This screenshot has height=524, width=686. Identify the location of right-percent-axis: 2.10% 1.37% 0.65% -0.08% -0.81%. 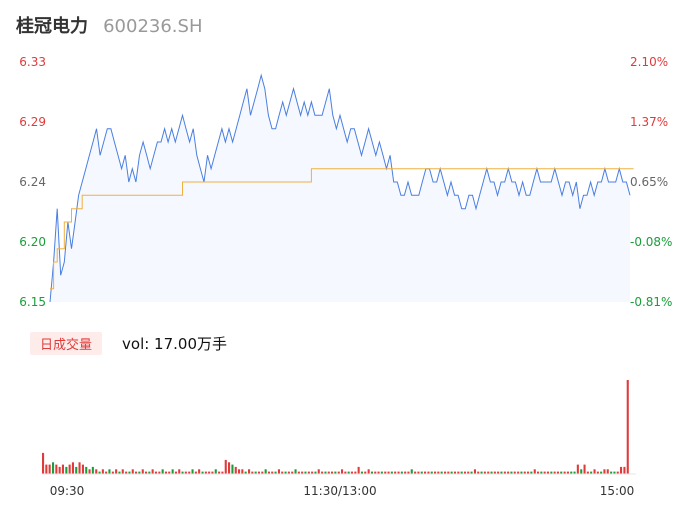
(651, 182).